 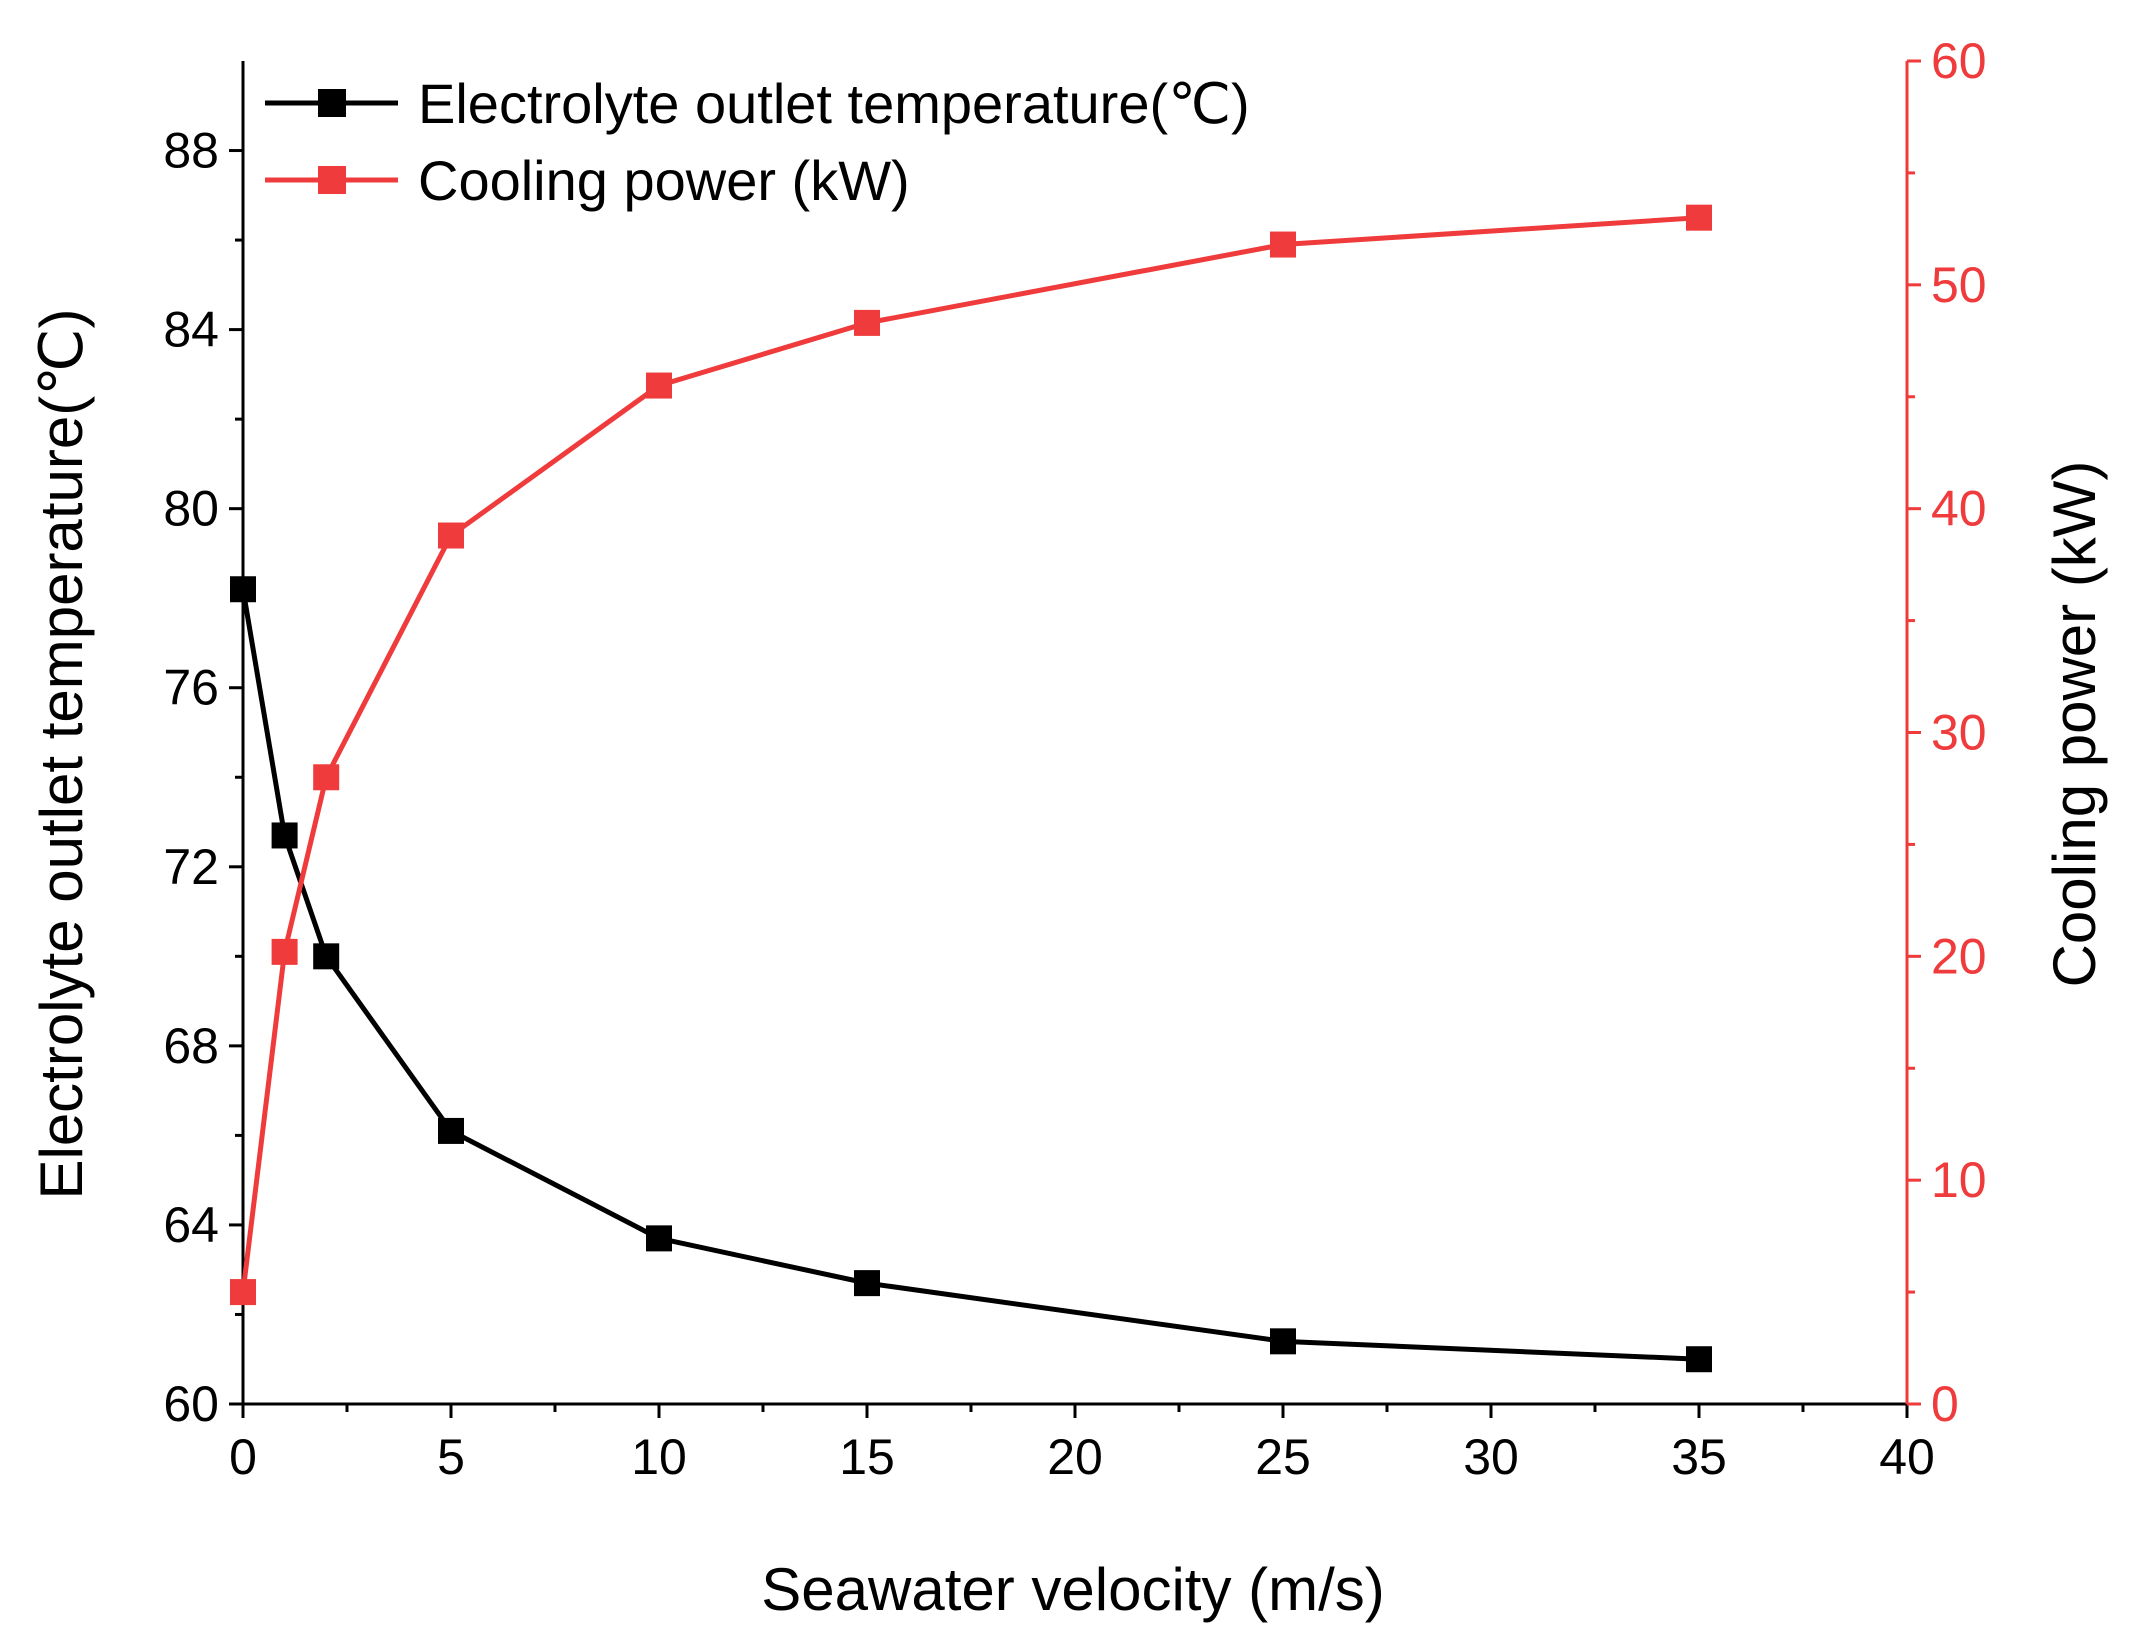 What do you see at coordinates (191, 1046) in the screenshot?
I see `y-tick-label: 68` at bounding box center [191, 1046].